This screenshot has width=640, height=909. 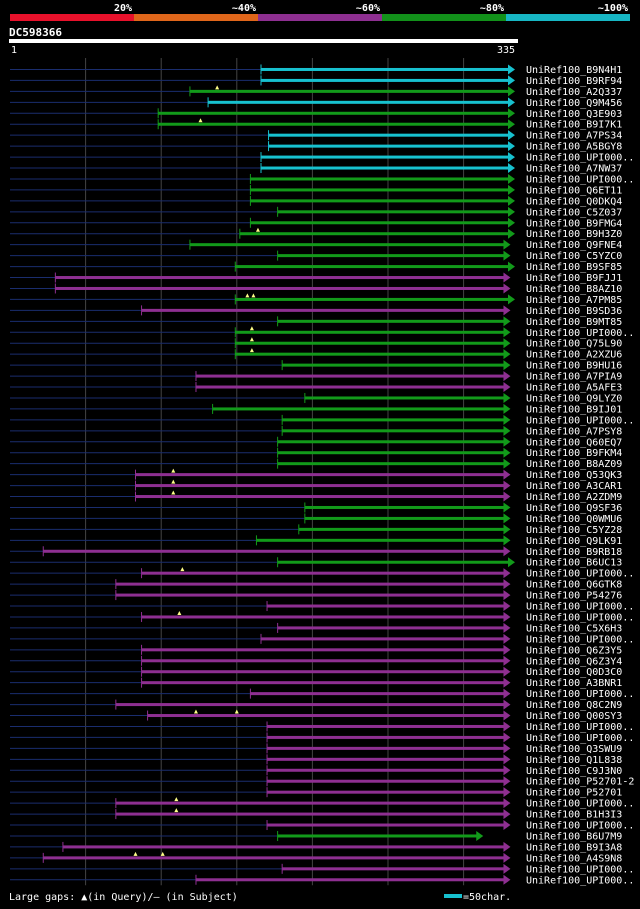 What do you see at coordinates (574, 278) in the screenshot?
I see `hit-label: UniRef100_B9FJJ1` at bounding box center [574, 278].